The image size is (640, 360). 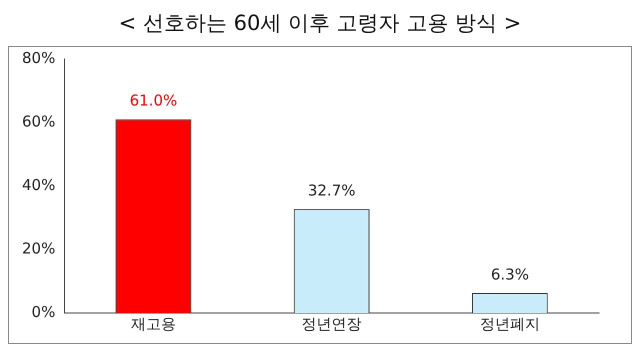 What do you see at coordinates (510, 323) in the screenshot?
I see `x-tick-label: 정년폐지` at bounding box center [510, 323].